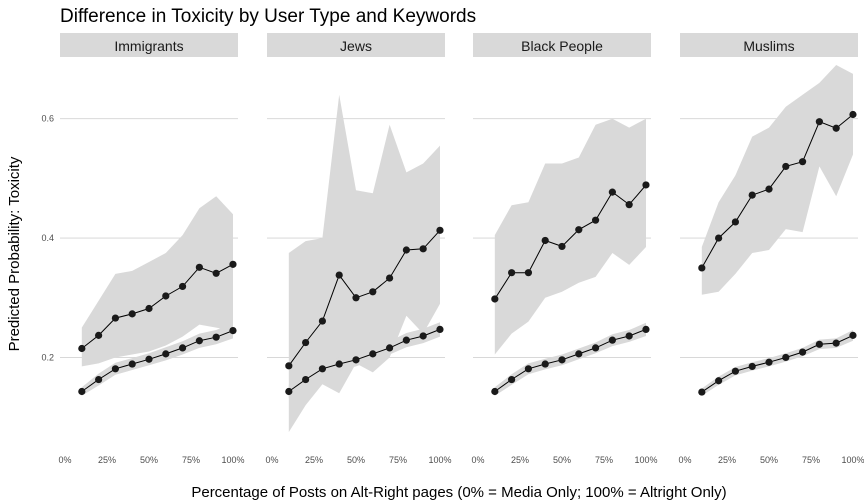 This screenshot has height=504, width=864. I want to click on facet-label: Black People, so click(562, 46).